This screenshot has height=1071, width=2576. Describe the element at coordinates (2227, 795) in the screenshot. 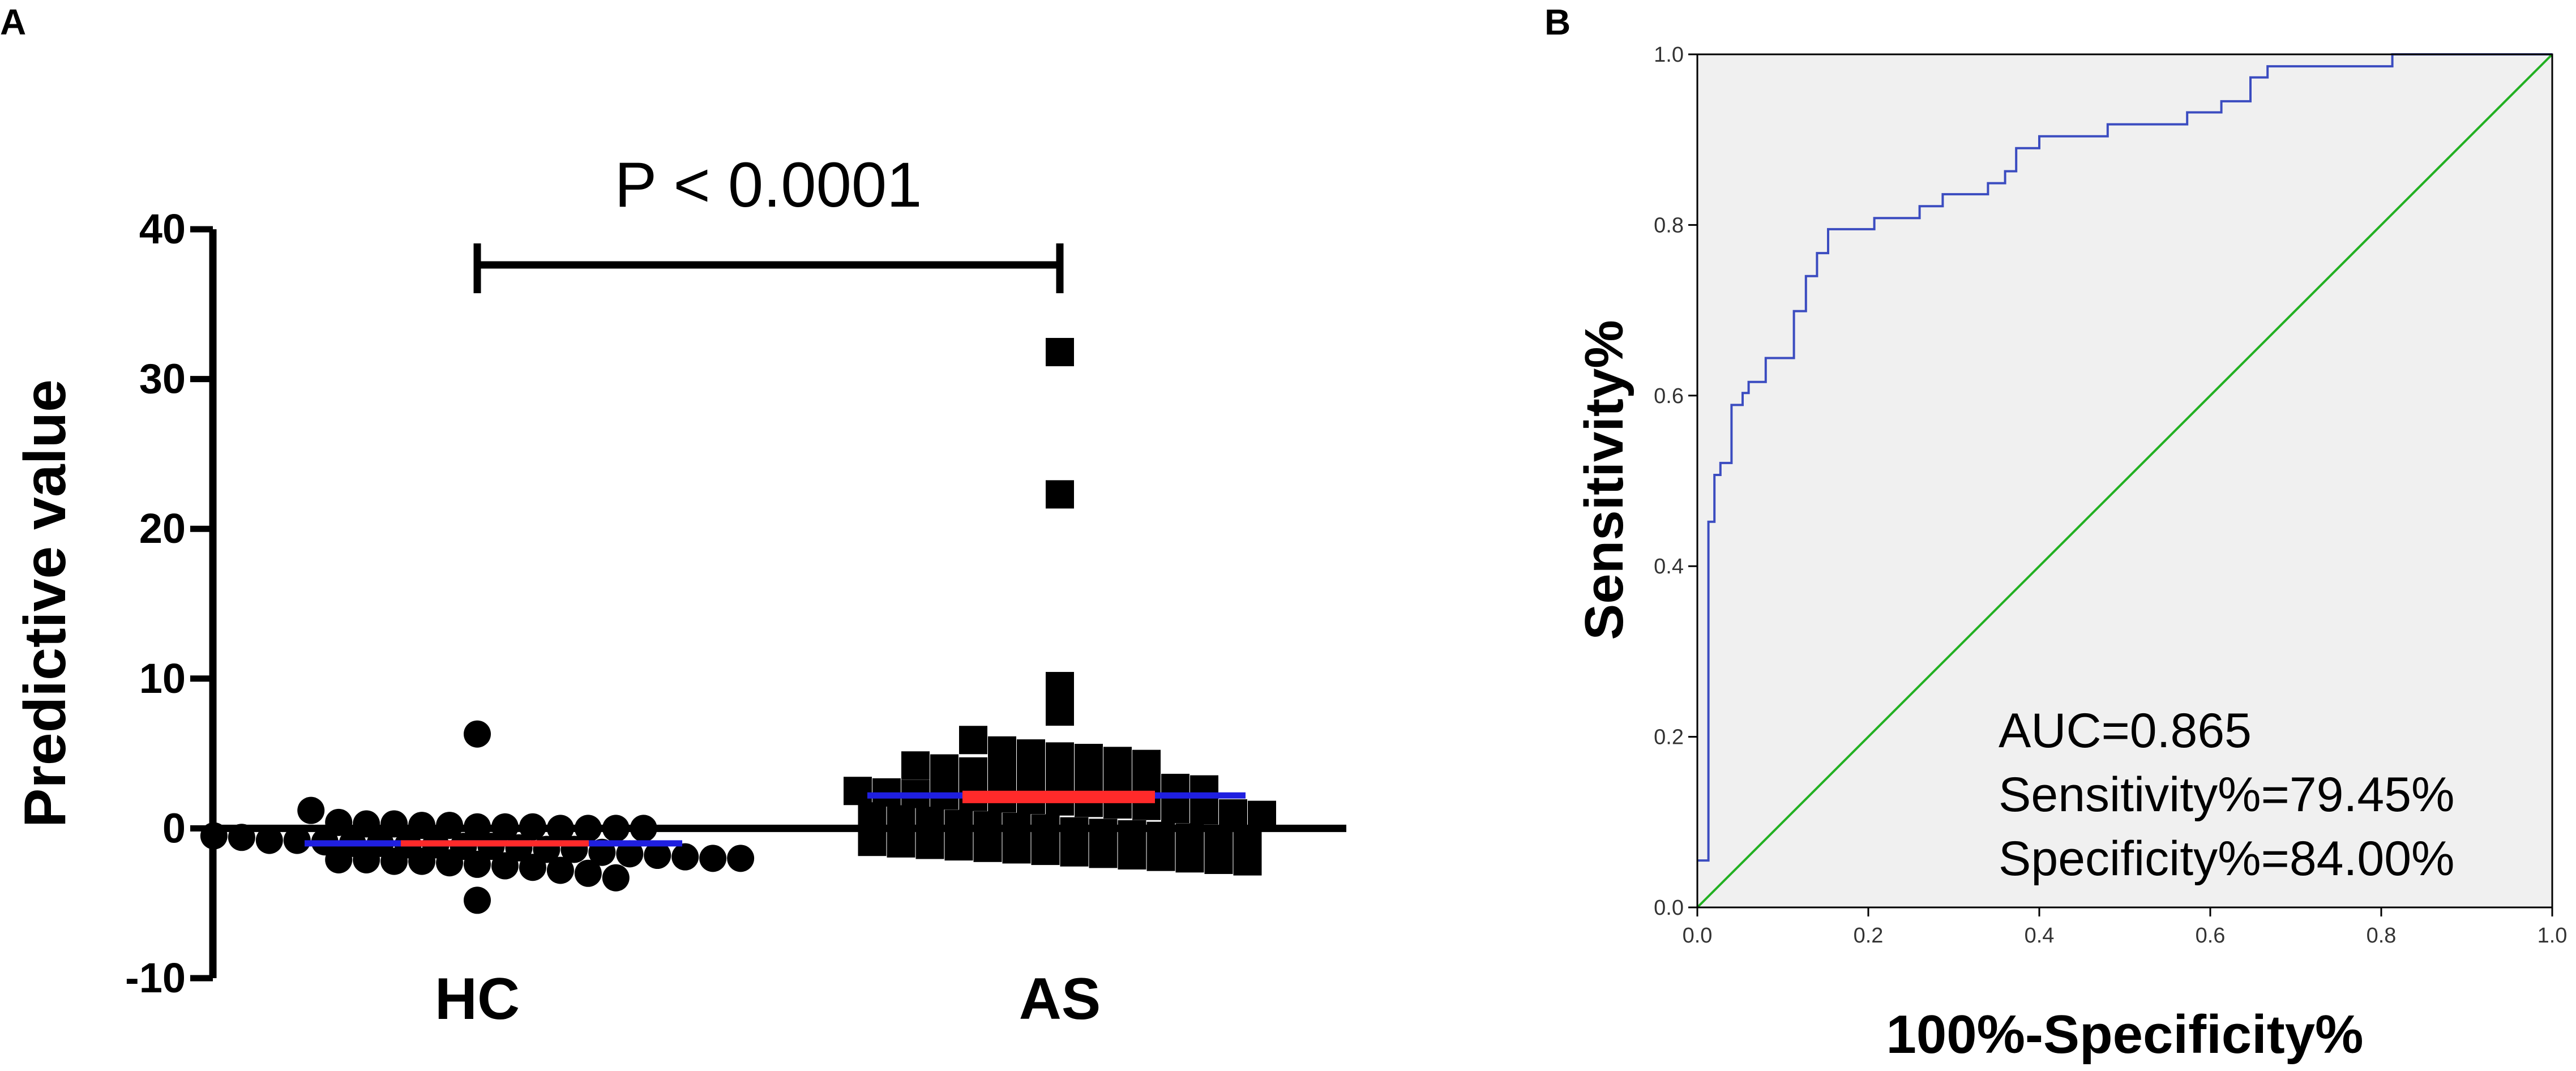

I see `roc-annotation: Sensitivity%=79.45%` at that location.